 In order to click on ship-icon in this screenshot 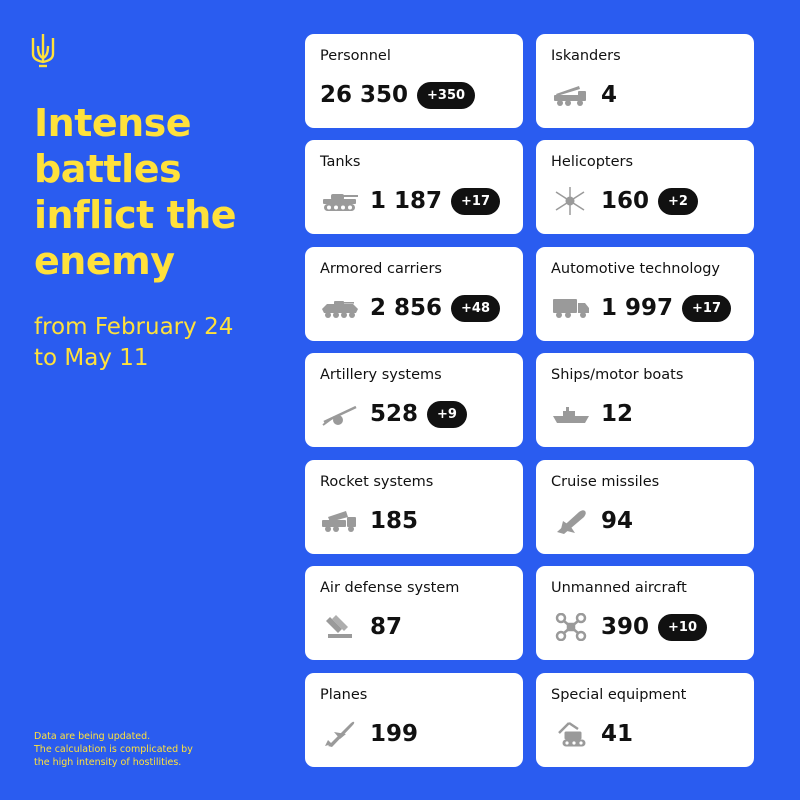, I will do `click(573, 414)`.